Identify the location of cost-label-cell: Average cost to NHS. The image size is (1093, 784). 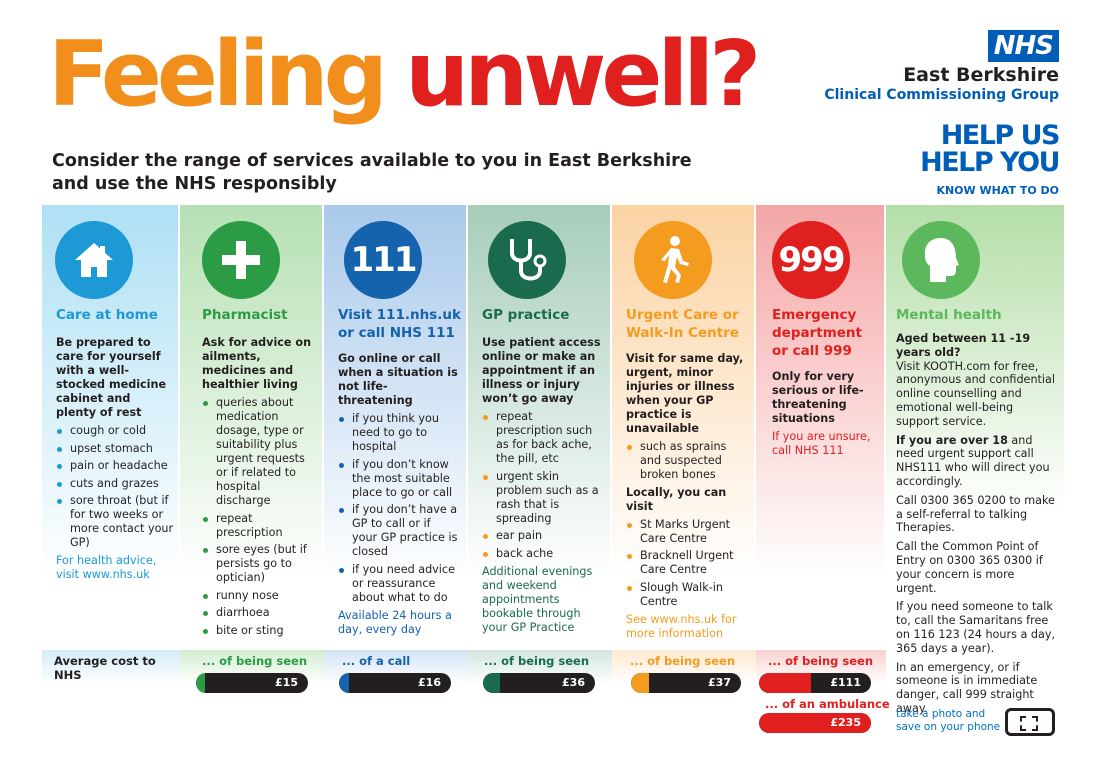
(111, 667).